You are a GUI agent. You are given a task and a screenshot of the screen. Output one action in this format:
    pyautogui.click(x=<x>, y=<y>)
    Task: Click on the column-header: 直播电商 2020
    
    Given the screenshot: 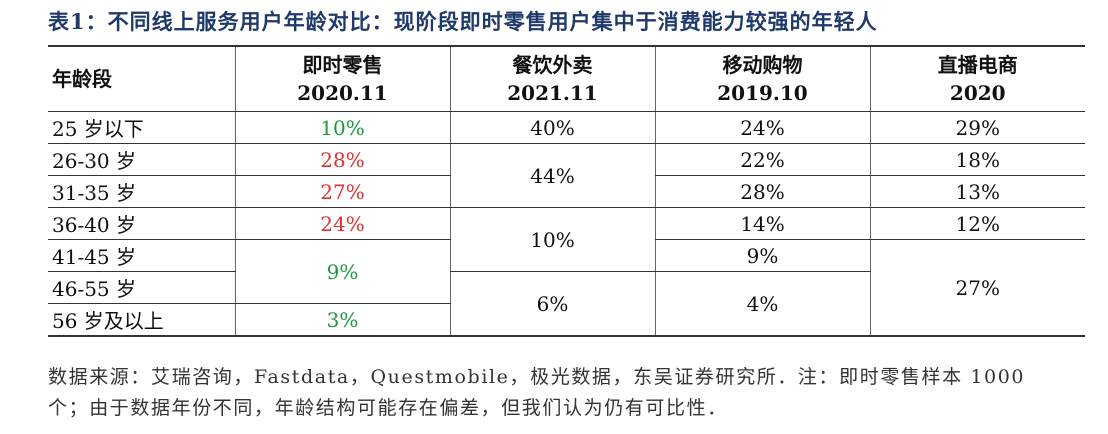 What is the action you would take?
    pyautogui.click(x=977, y=78)
    